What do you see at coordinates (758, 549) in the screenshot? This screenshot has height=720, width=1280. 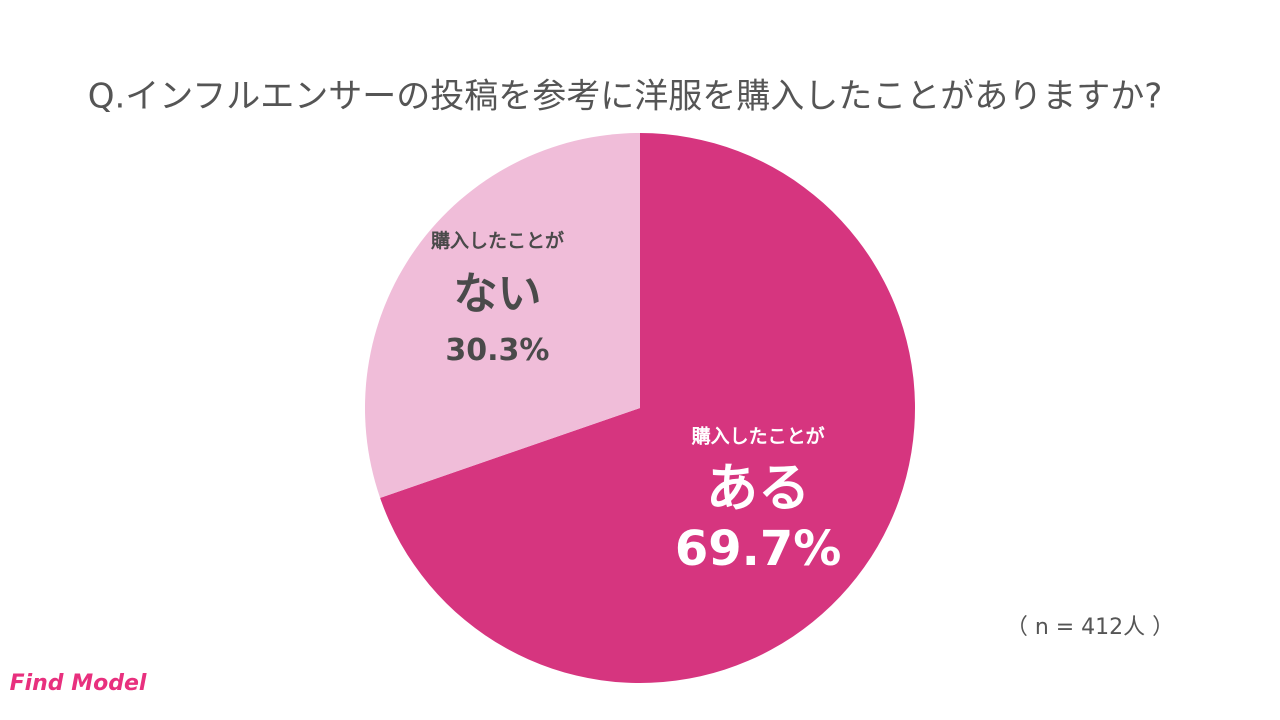 I see `slice-value-label: 69.7%` at bounding box center [758, 549].